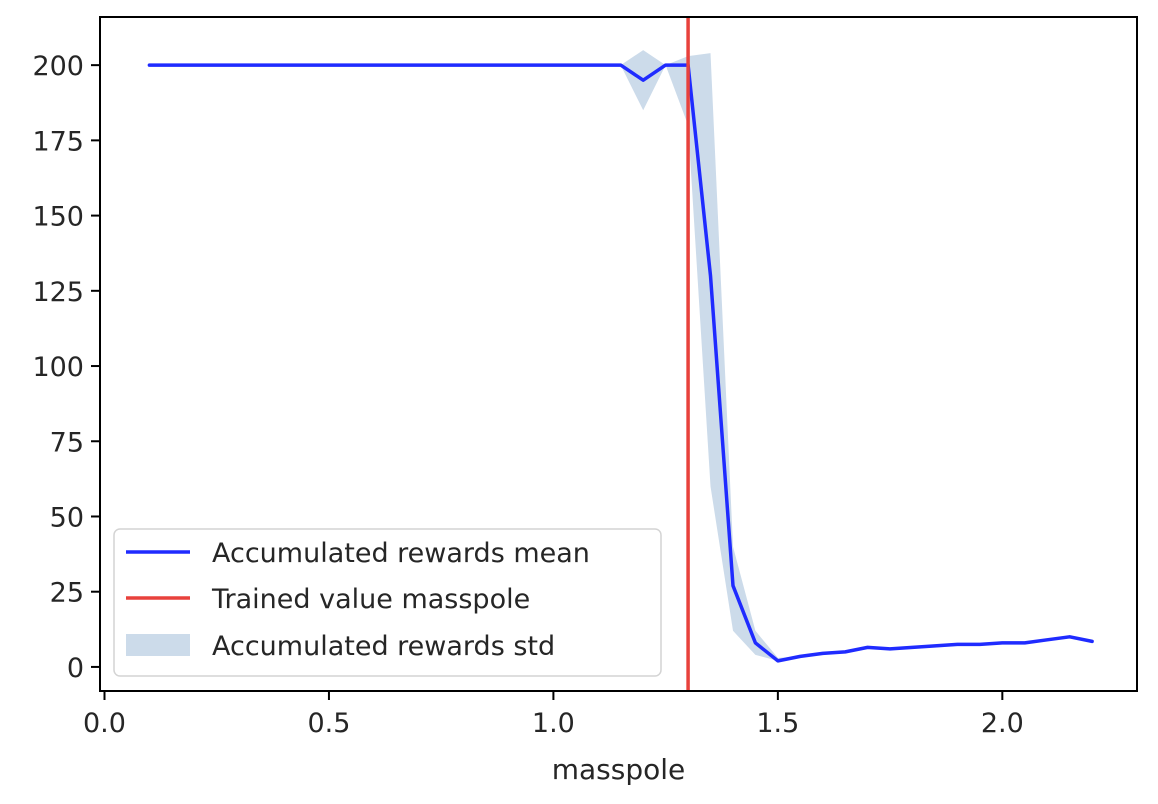 The height and width of the screenshot is (804, 1158). What do you see at coordinates (58, 367) in the screenshot?
I see `y-tick-label: 100` at bounding box center [58, 367].